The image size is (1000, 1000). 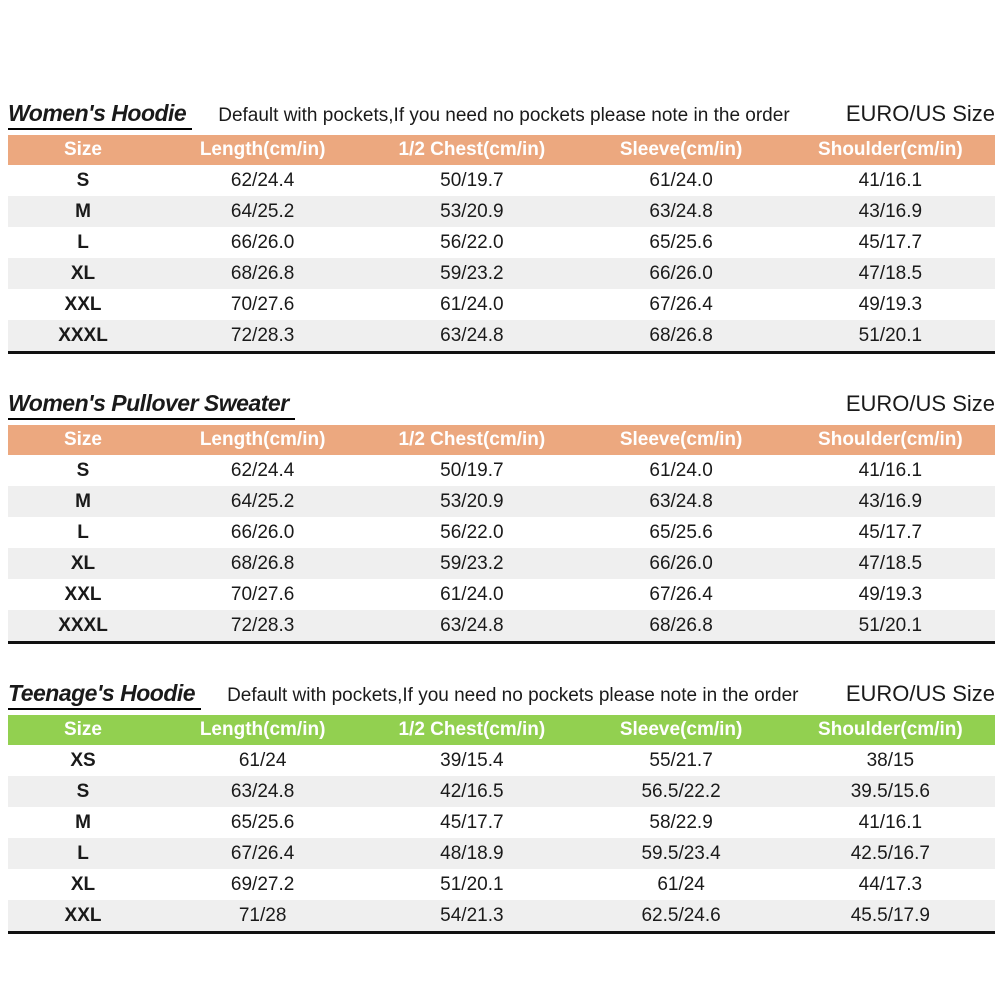 I want to click on shoulder-cell: 49/19.3, so click(x=890, y=304).